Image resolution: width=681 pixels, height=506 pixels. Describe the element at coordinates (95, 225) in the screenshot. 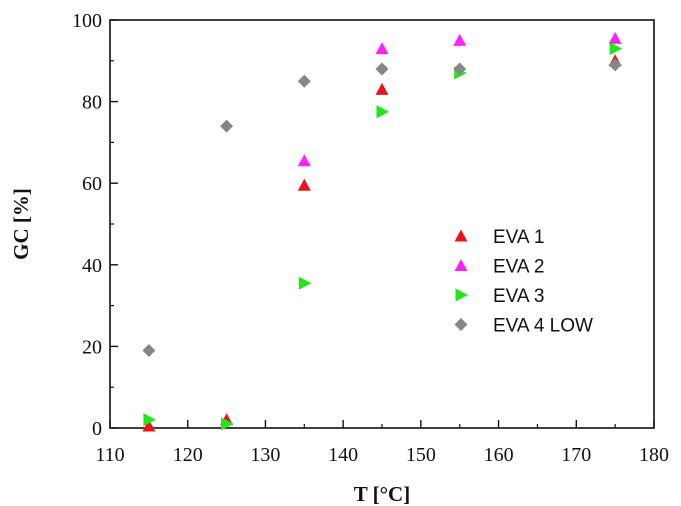

I see `y-axis: 0 20 40 60 80 100` at that location.